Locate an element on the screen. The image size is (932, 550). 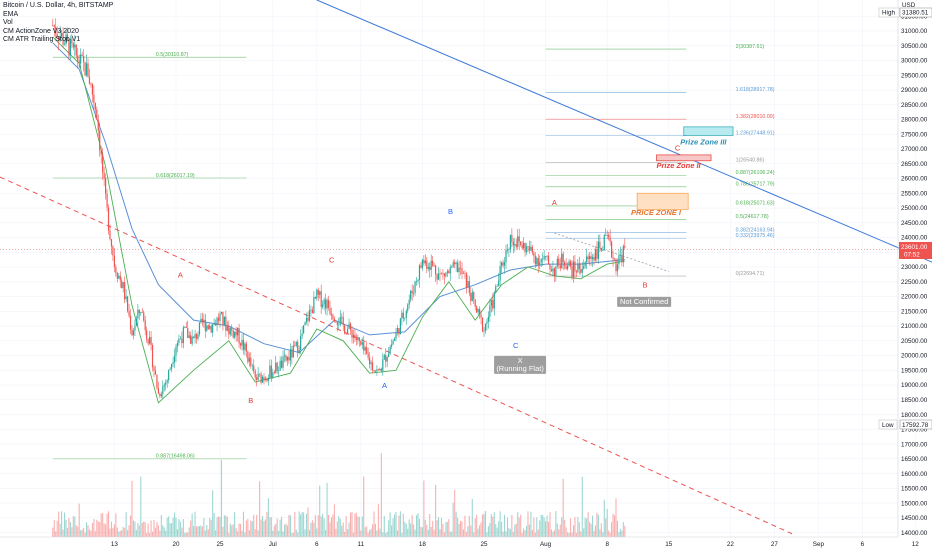
price-tick-label: 14000.00 is located at coordinates (914, 533).